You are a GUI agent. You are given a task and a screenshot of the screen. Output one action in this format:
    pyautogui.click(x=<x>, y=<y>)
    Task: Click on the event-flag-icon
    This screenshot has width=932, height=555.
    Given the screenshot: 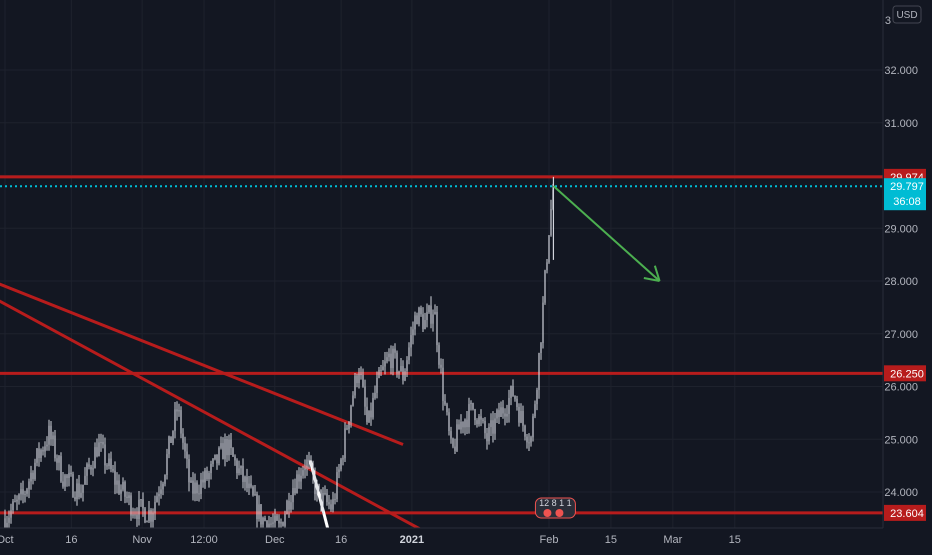 What is the action you would take?
    pyautogui.click(x=559, y=513)
    